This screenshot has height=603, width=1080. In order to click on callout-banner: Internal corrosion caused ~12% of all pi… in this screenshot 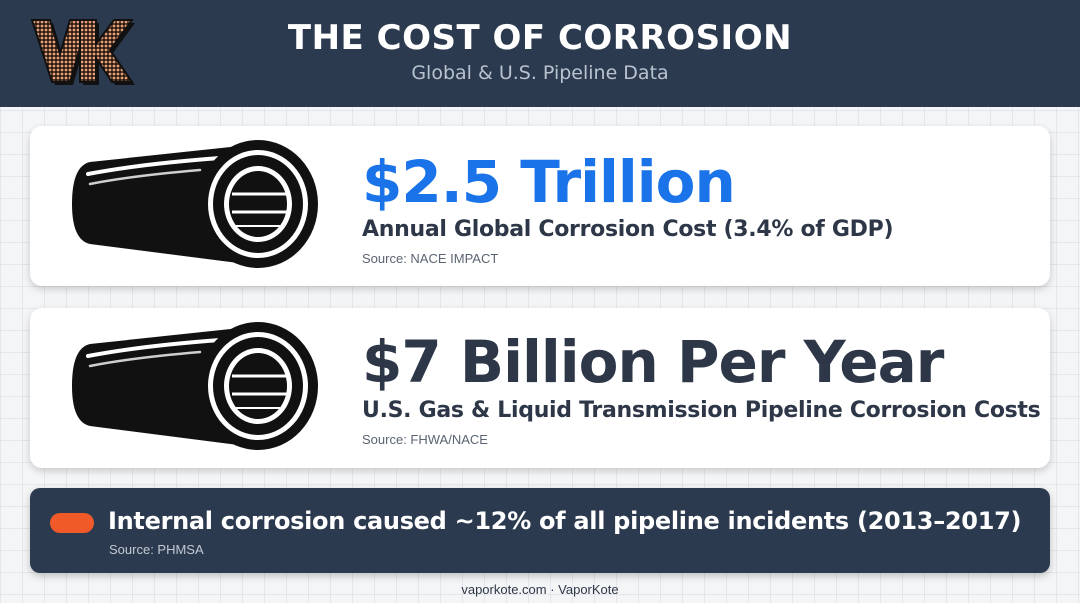, I will do `click(540, 530)`.